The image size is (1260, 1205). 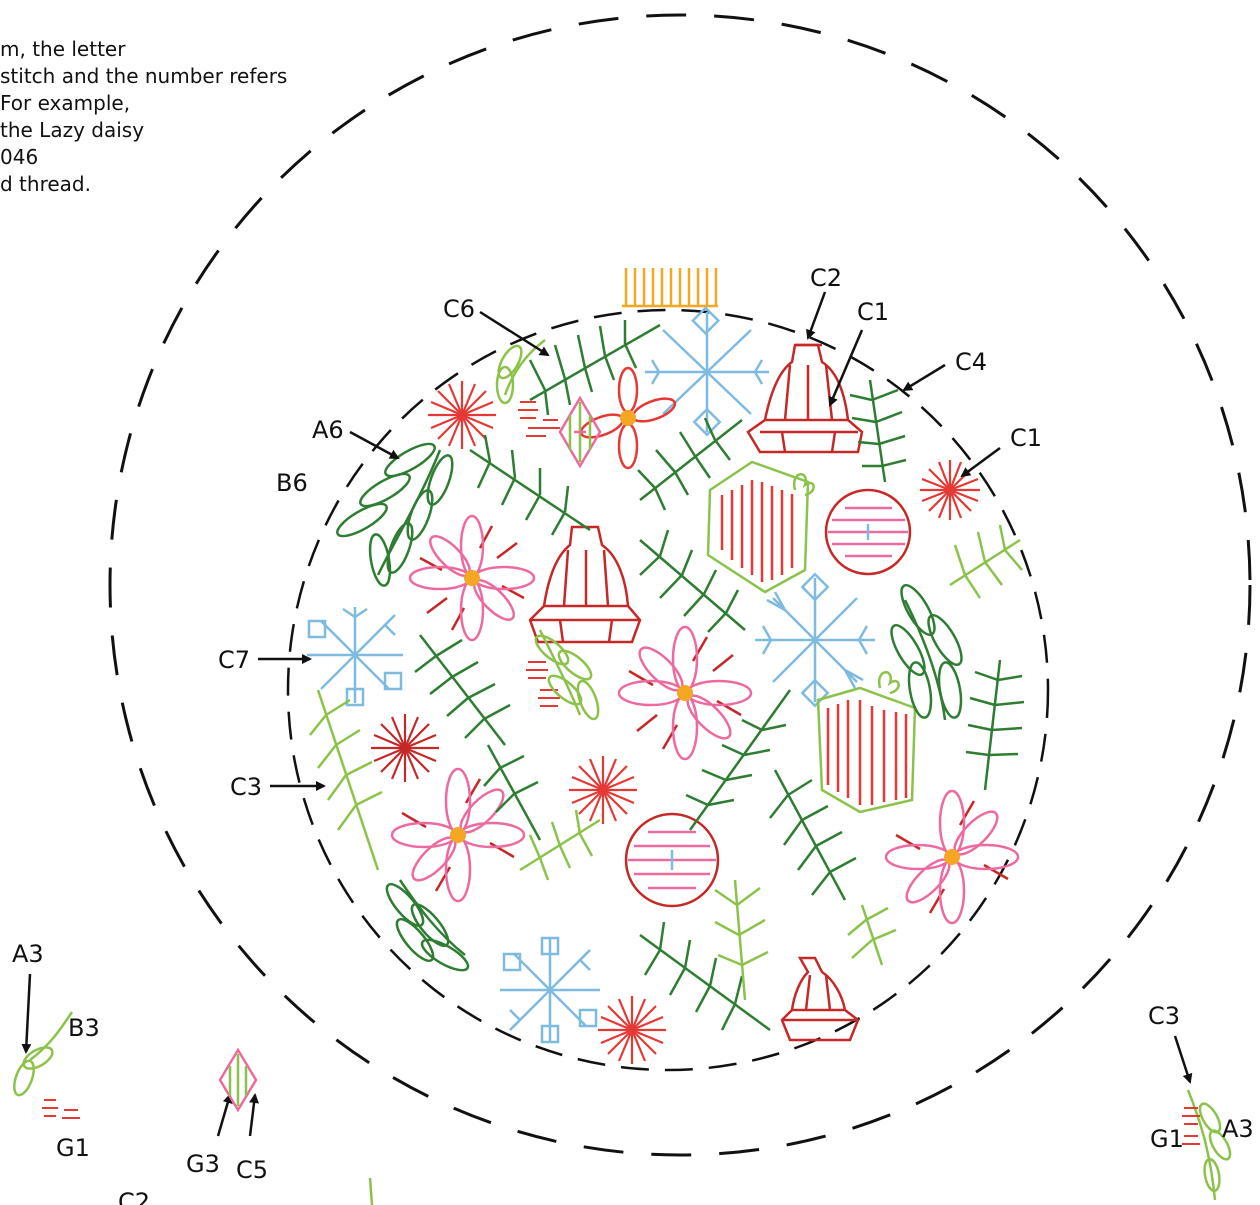 What do you see at coordinates (19, 157) in the screenshot?
I see `instructions-line: 046` at bounding box center [19, 157].